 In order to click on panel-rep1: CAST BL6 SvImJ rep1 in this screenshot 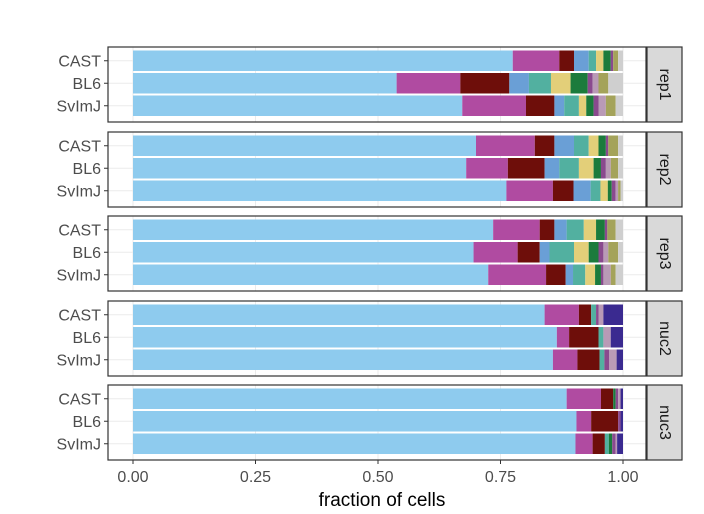, I will do `click(370, 84)`.